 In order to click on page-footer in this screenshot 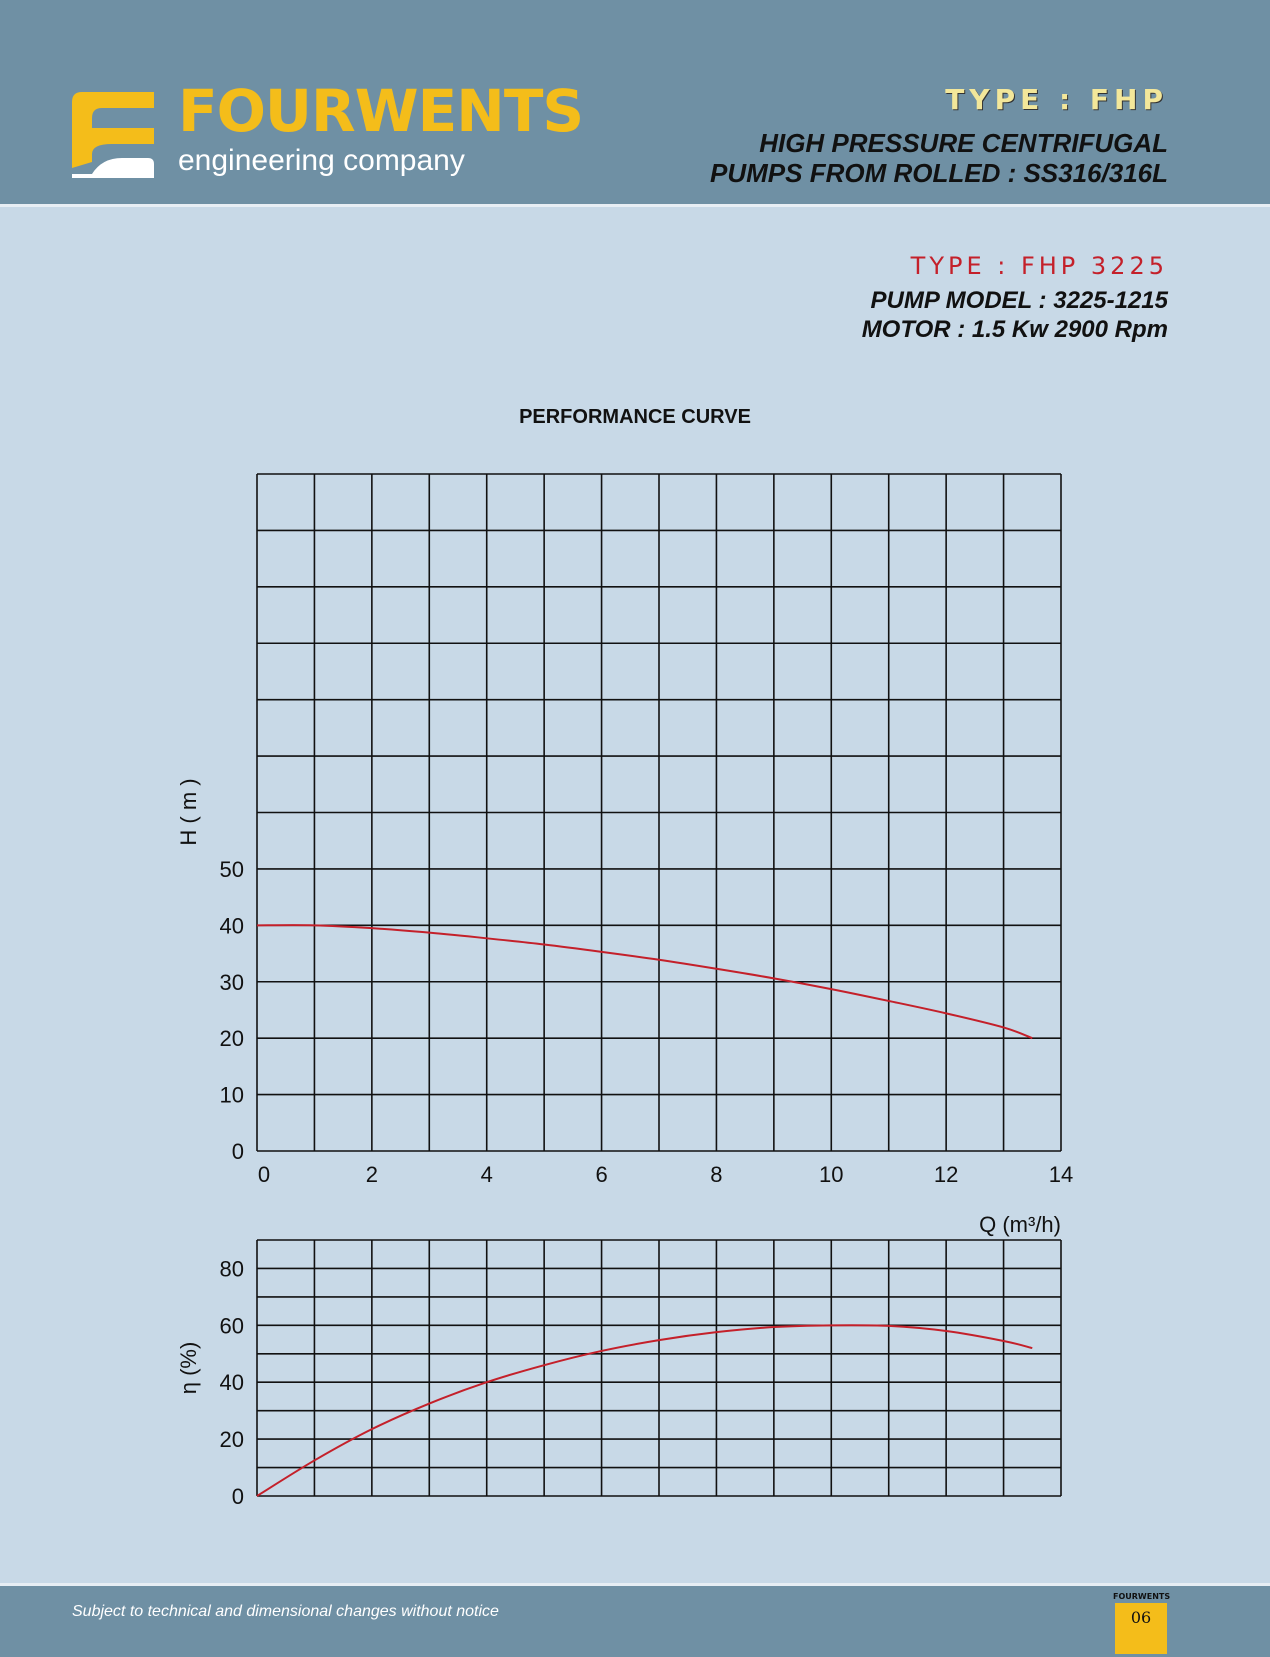, I will do `click(635, 1620)`.